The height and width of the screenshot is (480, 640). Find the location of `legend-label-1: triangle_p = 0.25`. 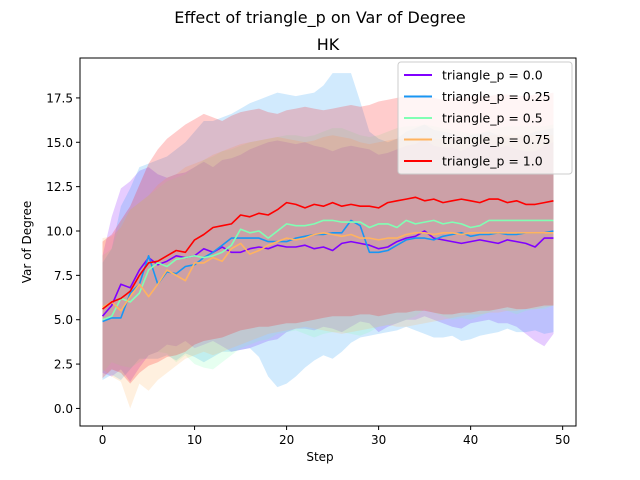

legend-label-1: triangle_p = 0.25 is located at coordinates (496, 96).